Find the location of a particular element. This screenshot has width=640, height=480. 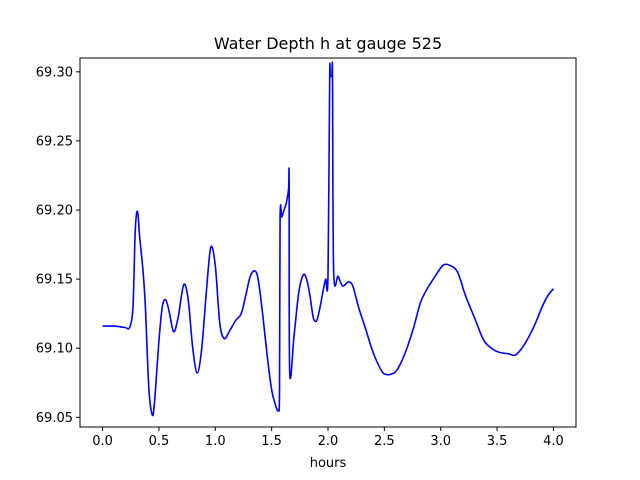

y-tick-label: 69.05 is located at coordinates (54, 418).